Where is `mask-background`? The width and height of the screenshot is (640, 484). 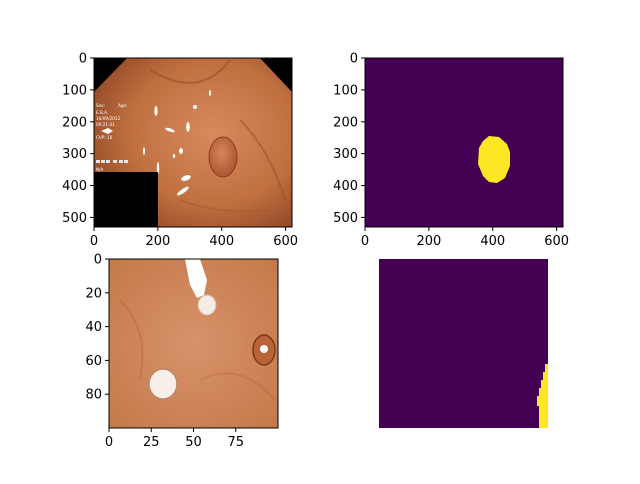 mask-background is located at coordinates (464, 142).